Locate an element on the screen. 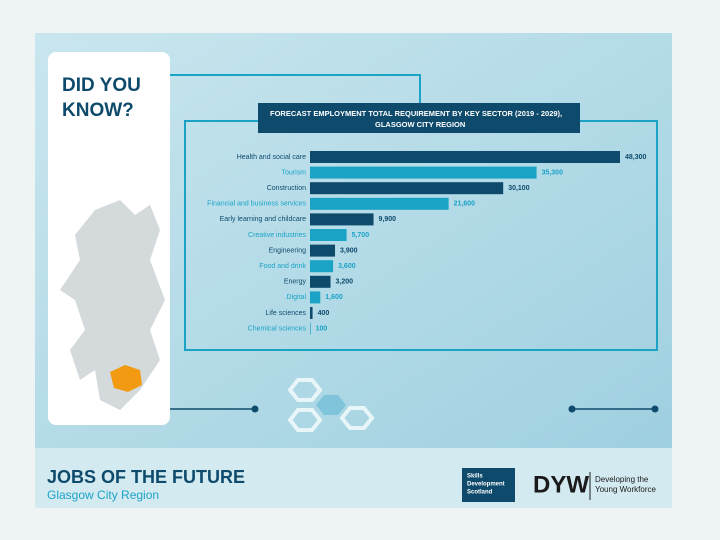 This screenshot has width=720, height=540. footer-subtitle: Glasgow City Region is located at coordinates (103, 495).